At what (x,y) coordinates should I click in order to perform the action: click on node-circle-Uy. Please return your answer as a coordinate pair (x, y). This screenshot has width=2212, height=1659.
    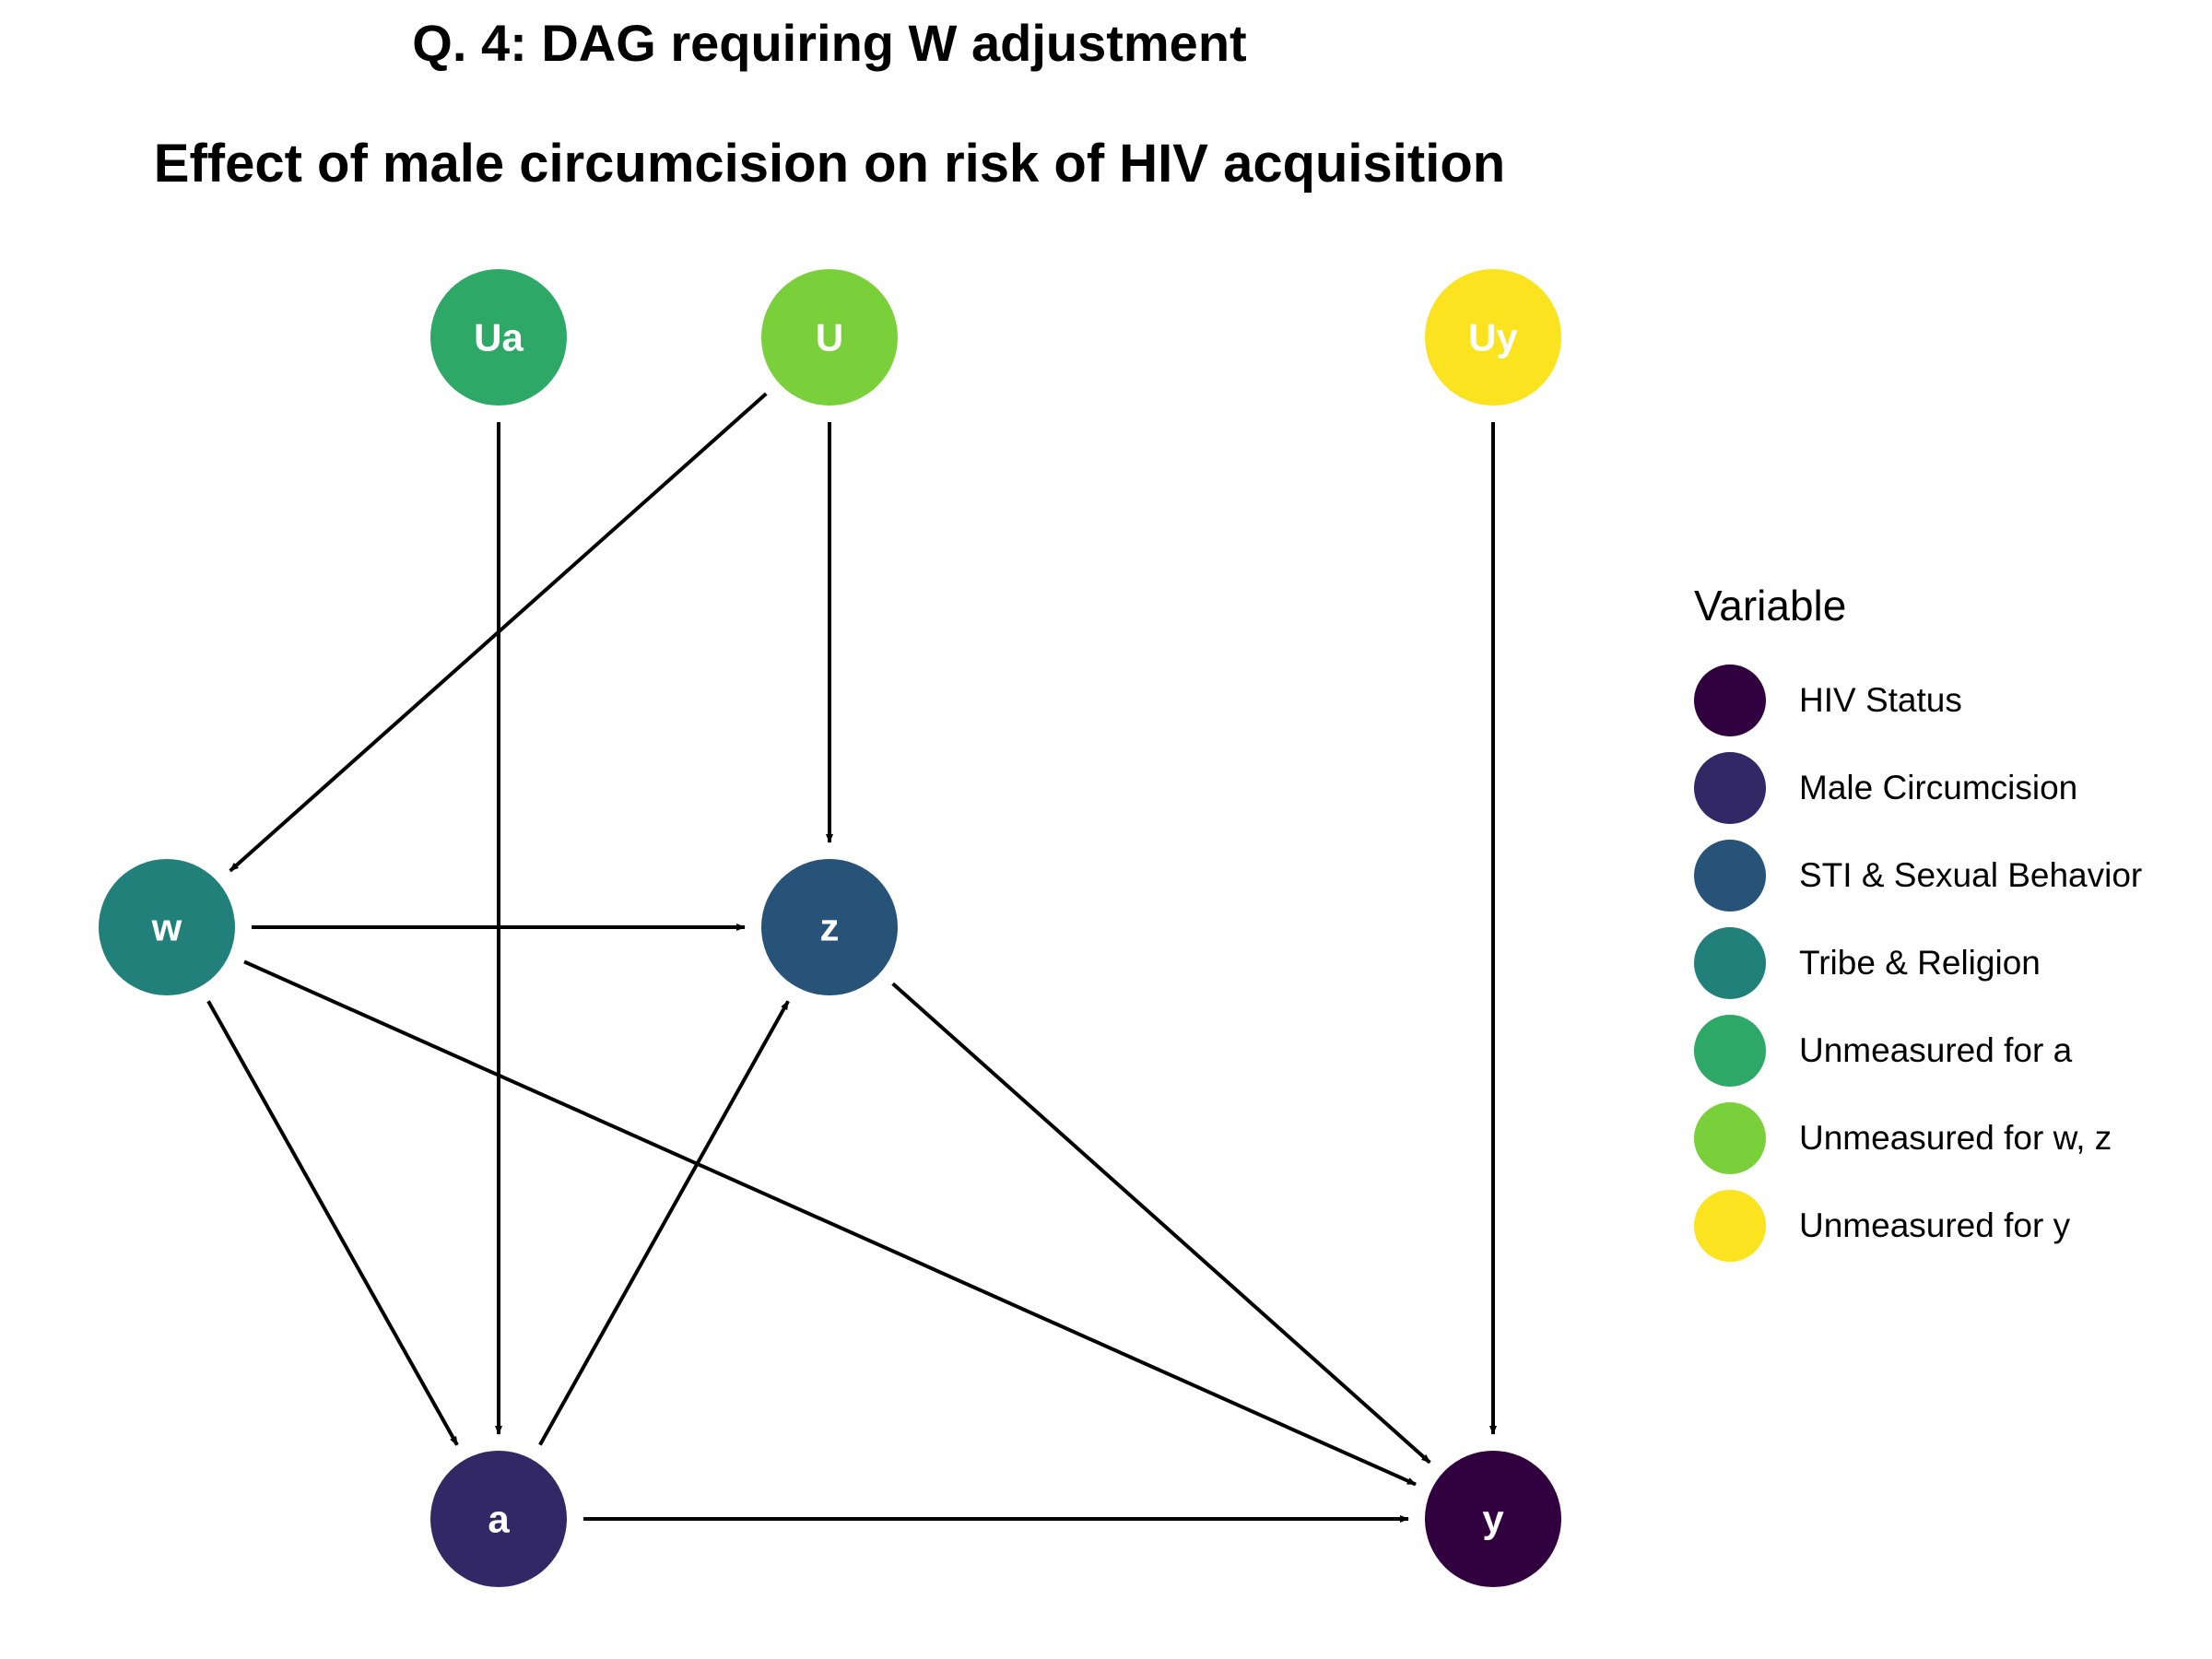
    Looking at the image, I should click on (1493, 337).